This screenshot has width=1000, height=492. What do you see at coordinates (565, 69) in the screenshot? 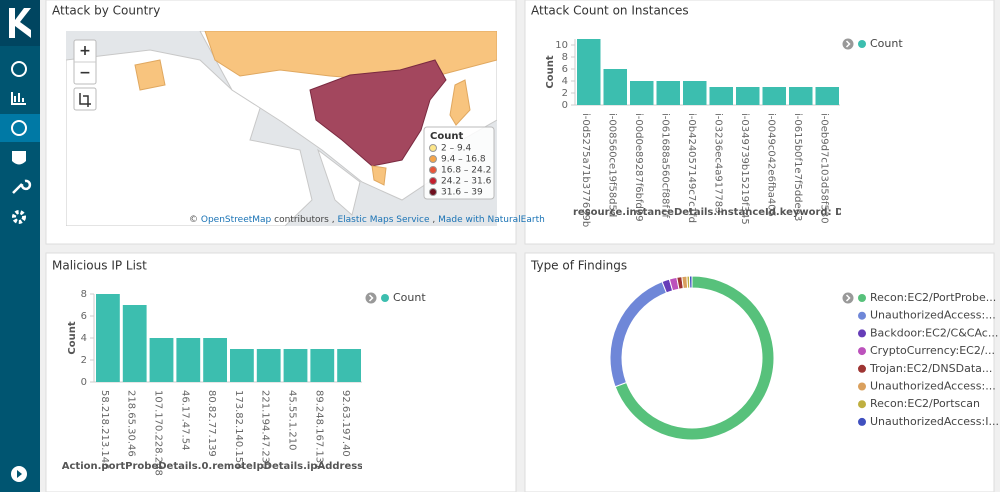
I see `y-tick-label: 6` at bounding box center [565, 69].